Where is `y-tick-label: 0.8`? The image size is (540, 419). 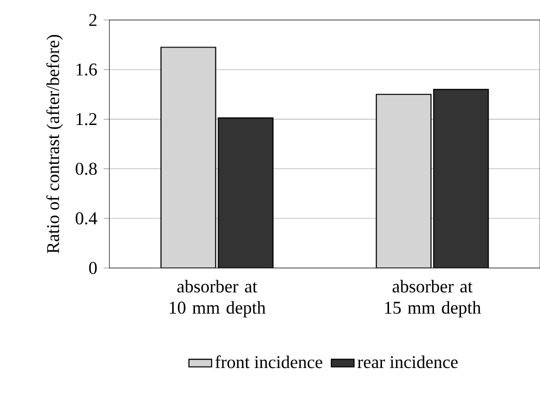
y-tick-label: 0.8 is located at coordinates (86, 169).